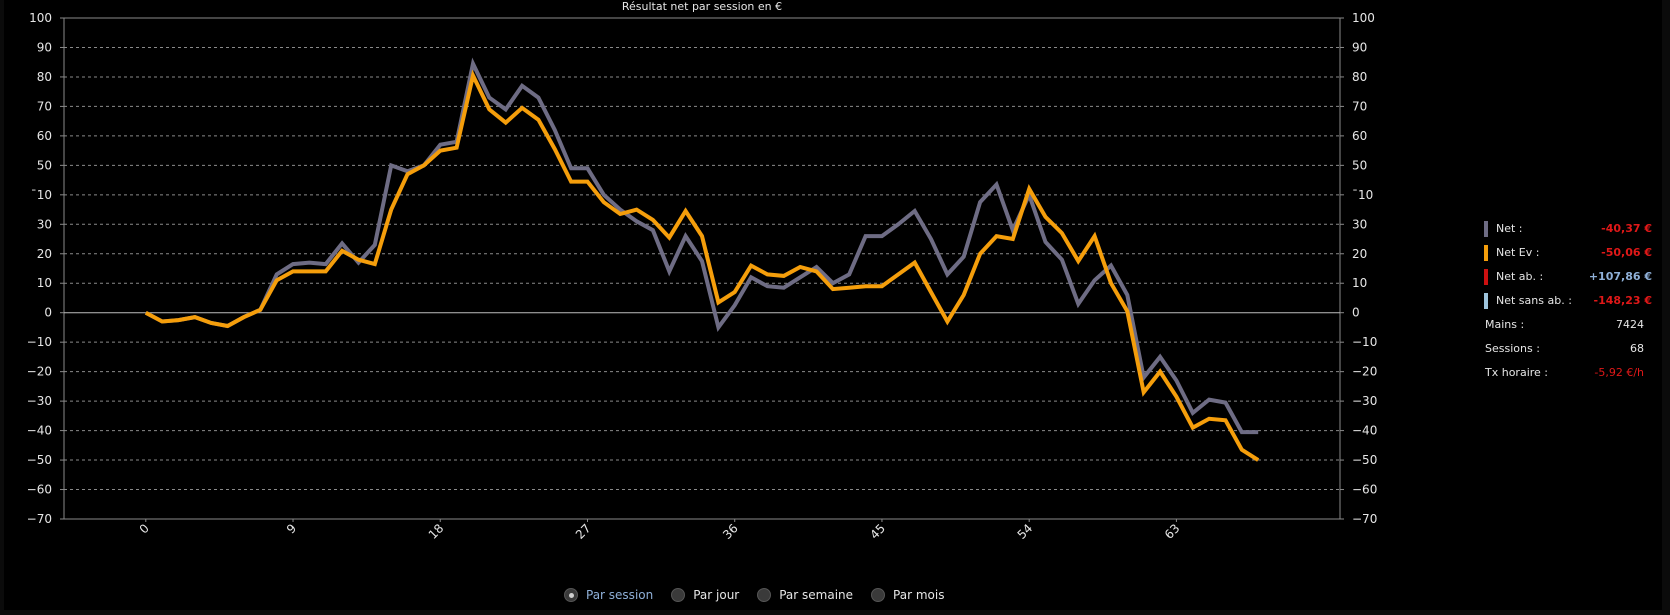 The image size is (1670, 615). What do you see at coordinates (39, 431) in the screenshot?
I see `y-tick-label-left: −40` at bounding box center [39, 431].